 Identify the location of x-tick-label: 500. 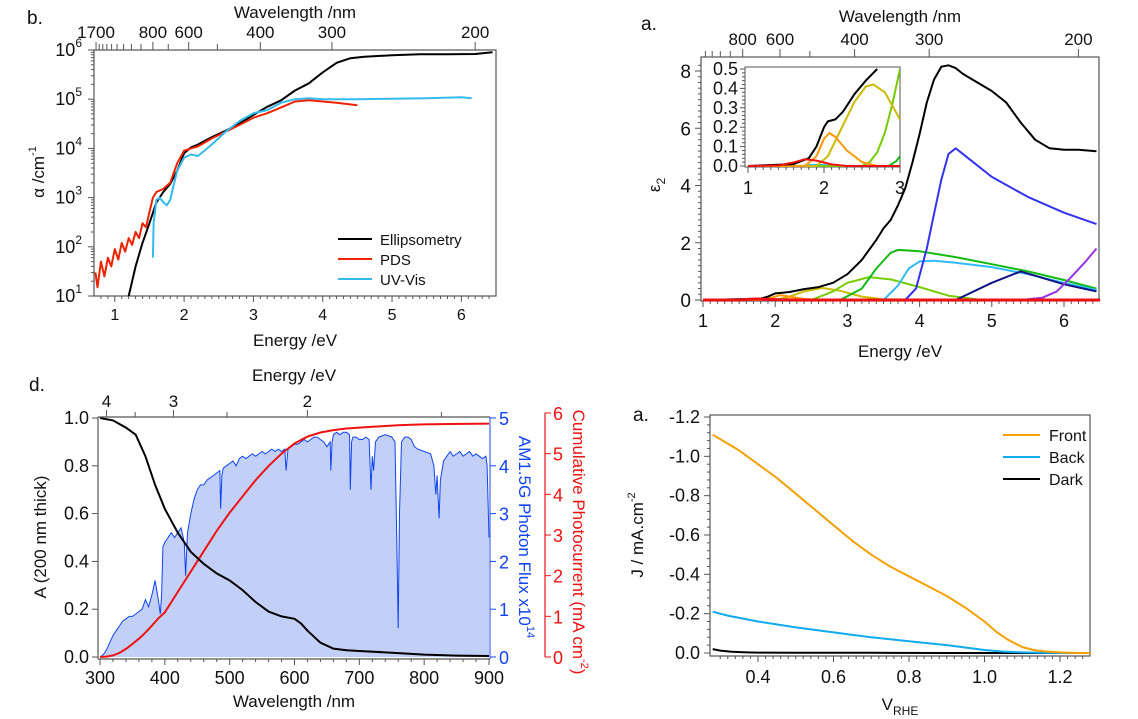
(230, 678).